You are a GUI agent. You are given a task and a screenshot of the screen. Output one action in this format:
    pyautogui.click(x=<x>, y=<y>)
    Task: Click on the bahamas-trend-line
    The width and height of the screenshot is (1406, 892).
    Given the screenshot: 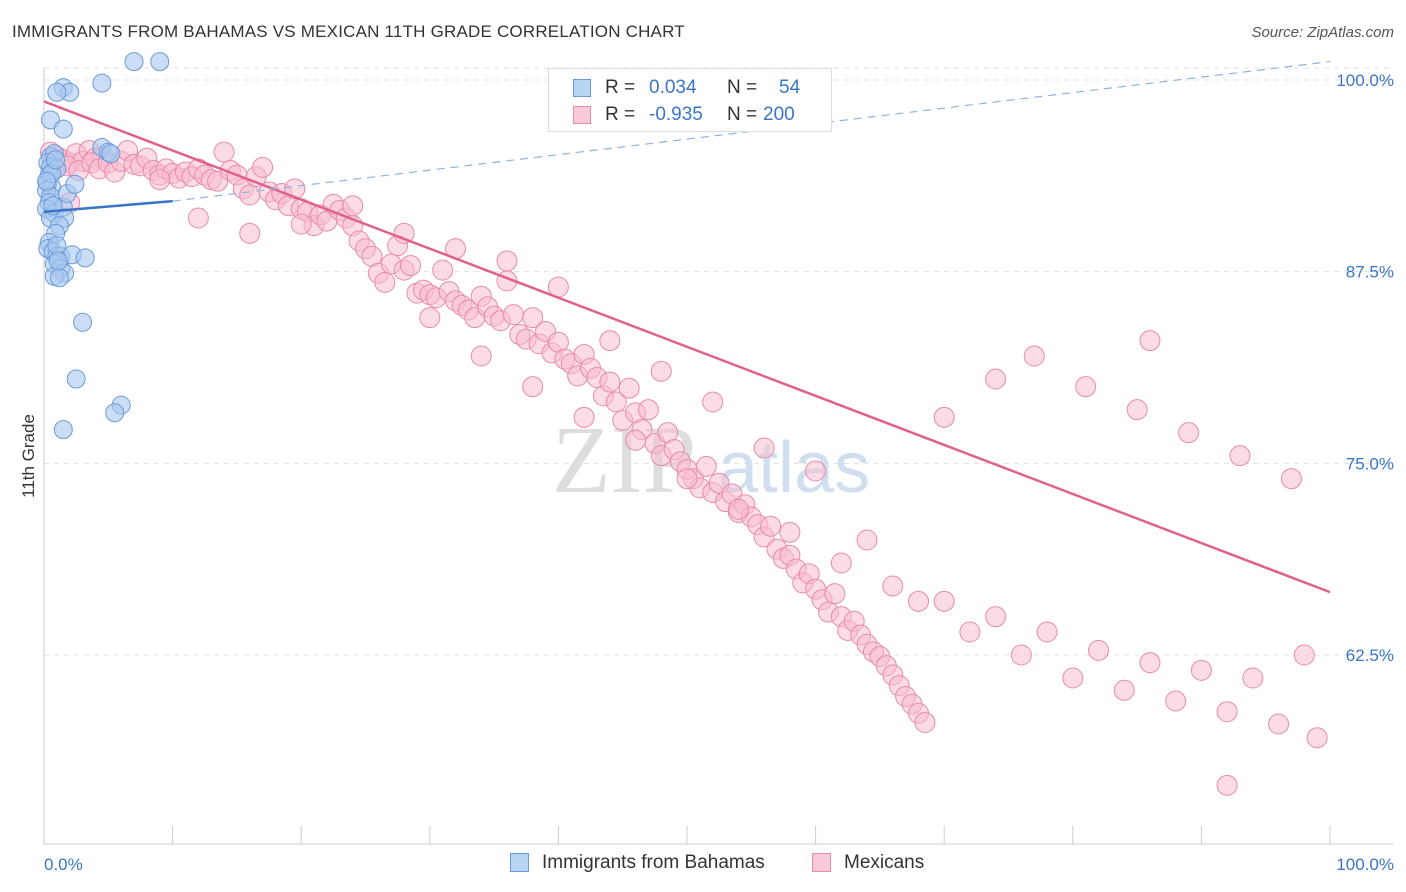 What is the action you would take?
    pyautogui.click(x=108, y=206)
    